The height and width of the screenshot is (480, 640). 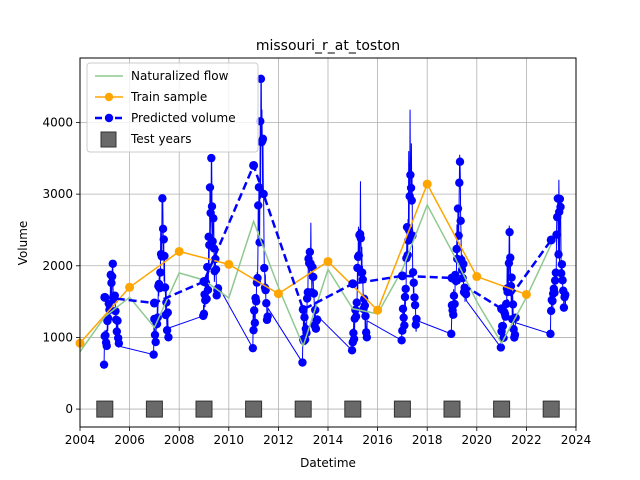 I want to click on x-tick-label: 2018, so click(x=427, y=440).